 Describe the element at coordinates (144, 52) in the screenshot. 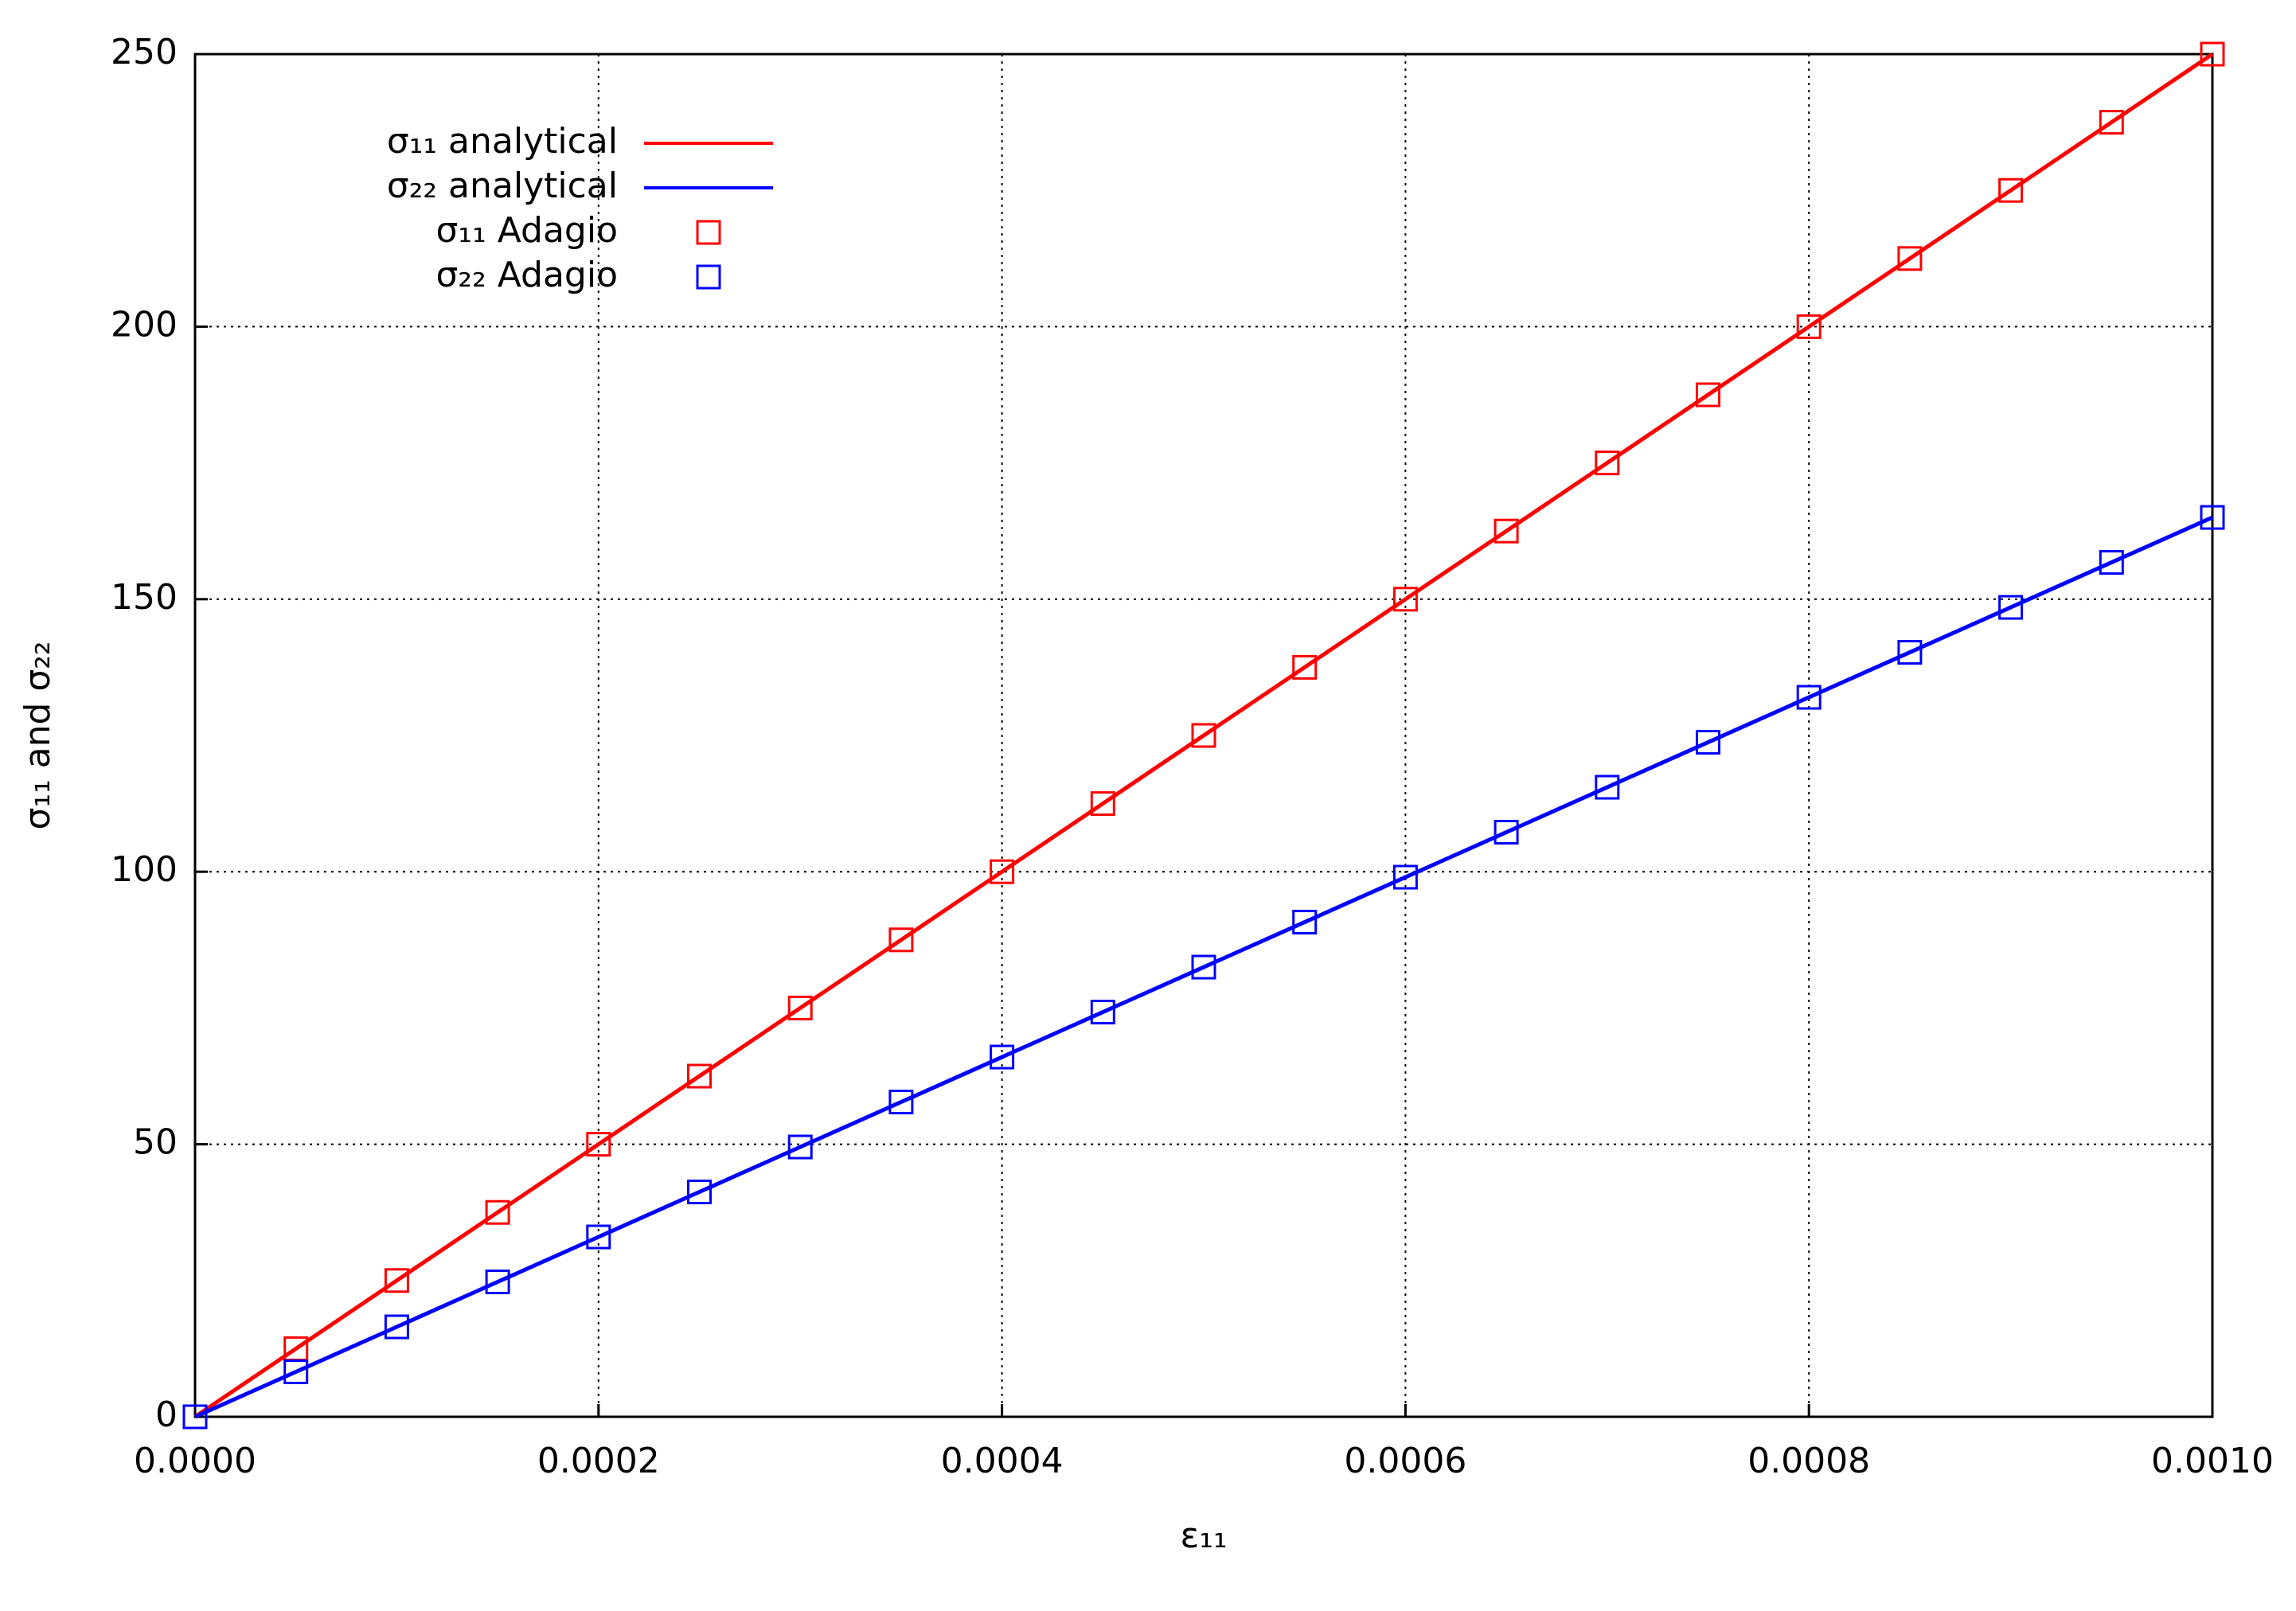

I see `y-tick-label: 250` at that location.